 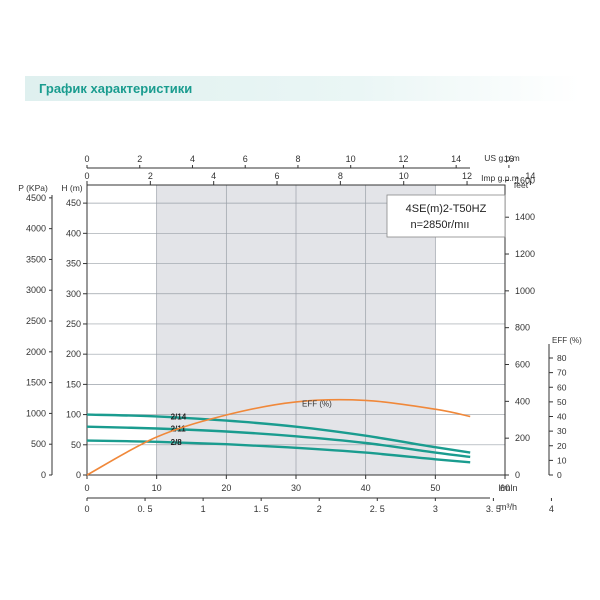 I want to click on us-tick-label: 4, so click(x=192, y=159).